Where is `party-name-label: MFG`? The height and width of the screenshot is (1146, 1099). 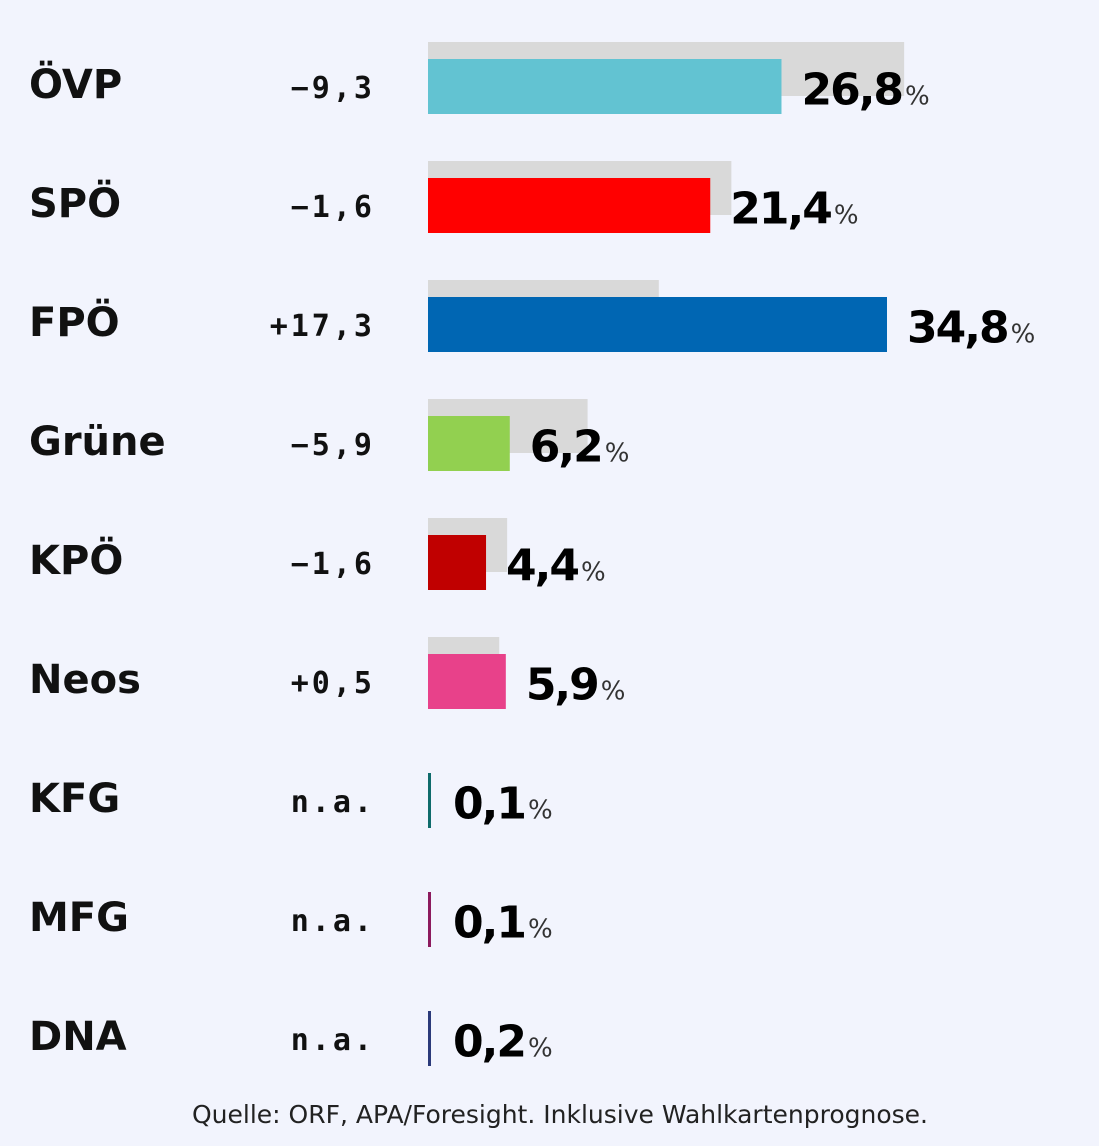 party-name-label: MFG is located at coordinates (79, 918).